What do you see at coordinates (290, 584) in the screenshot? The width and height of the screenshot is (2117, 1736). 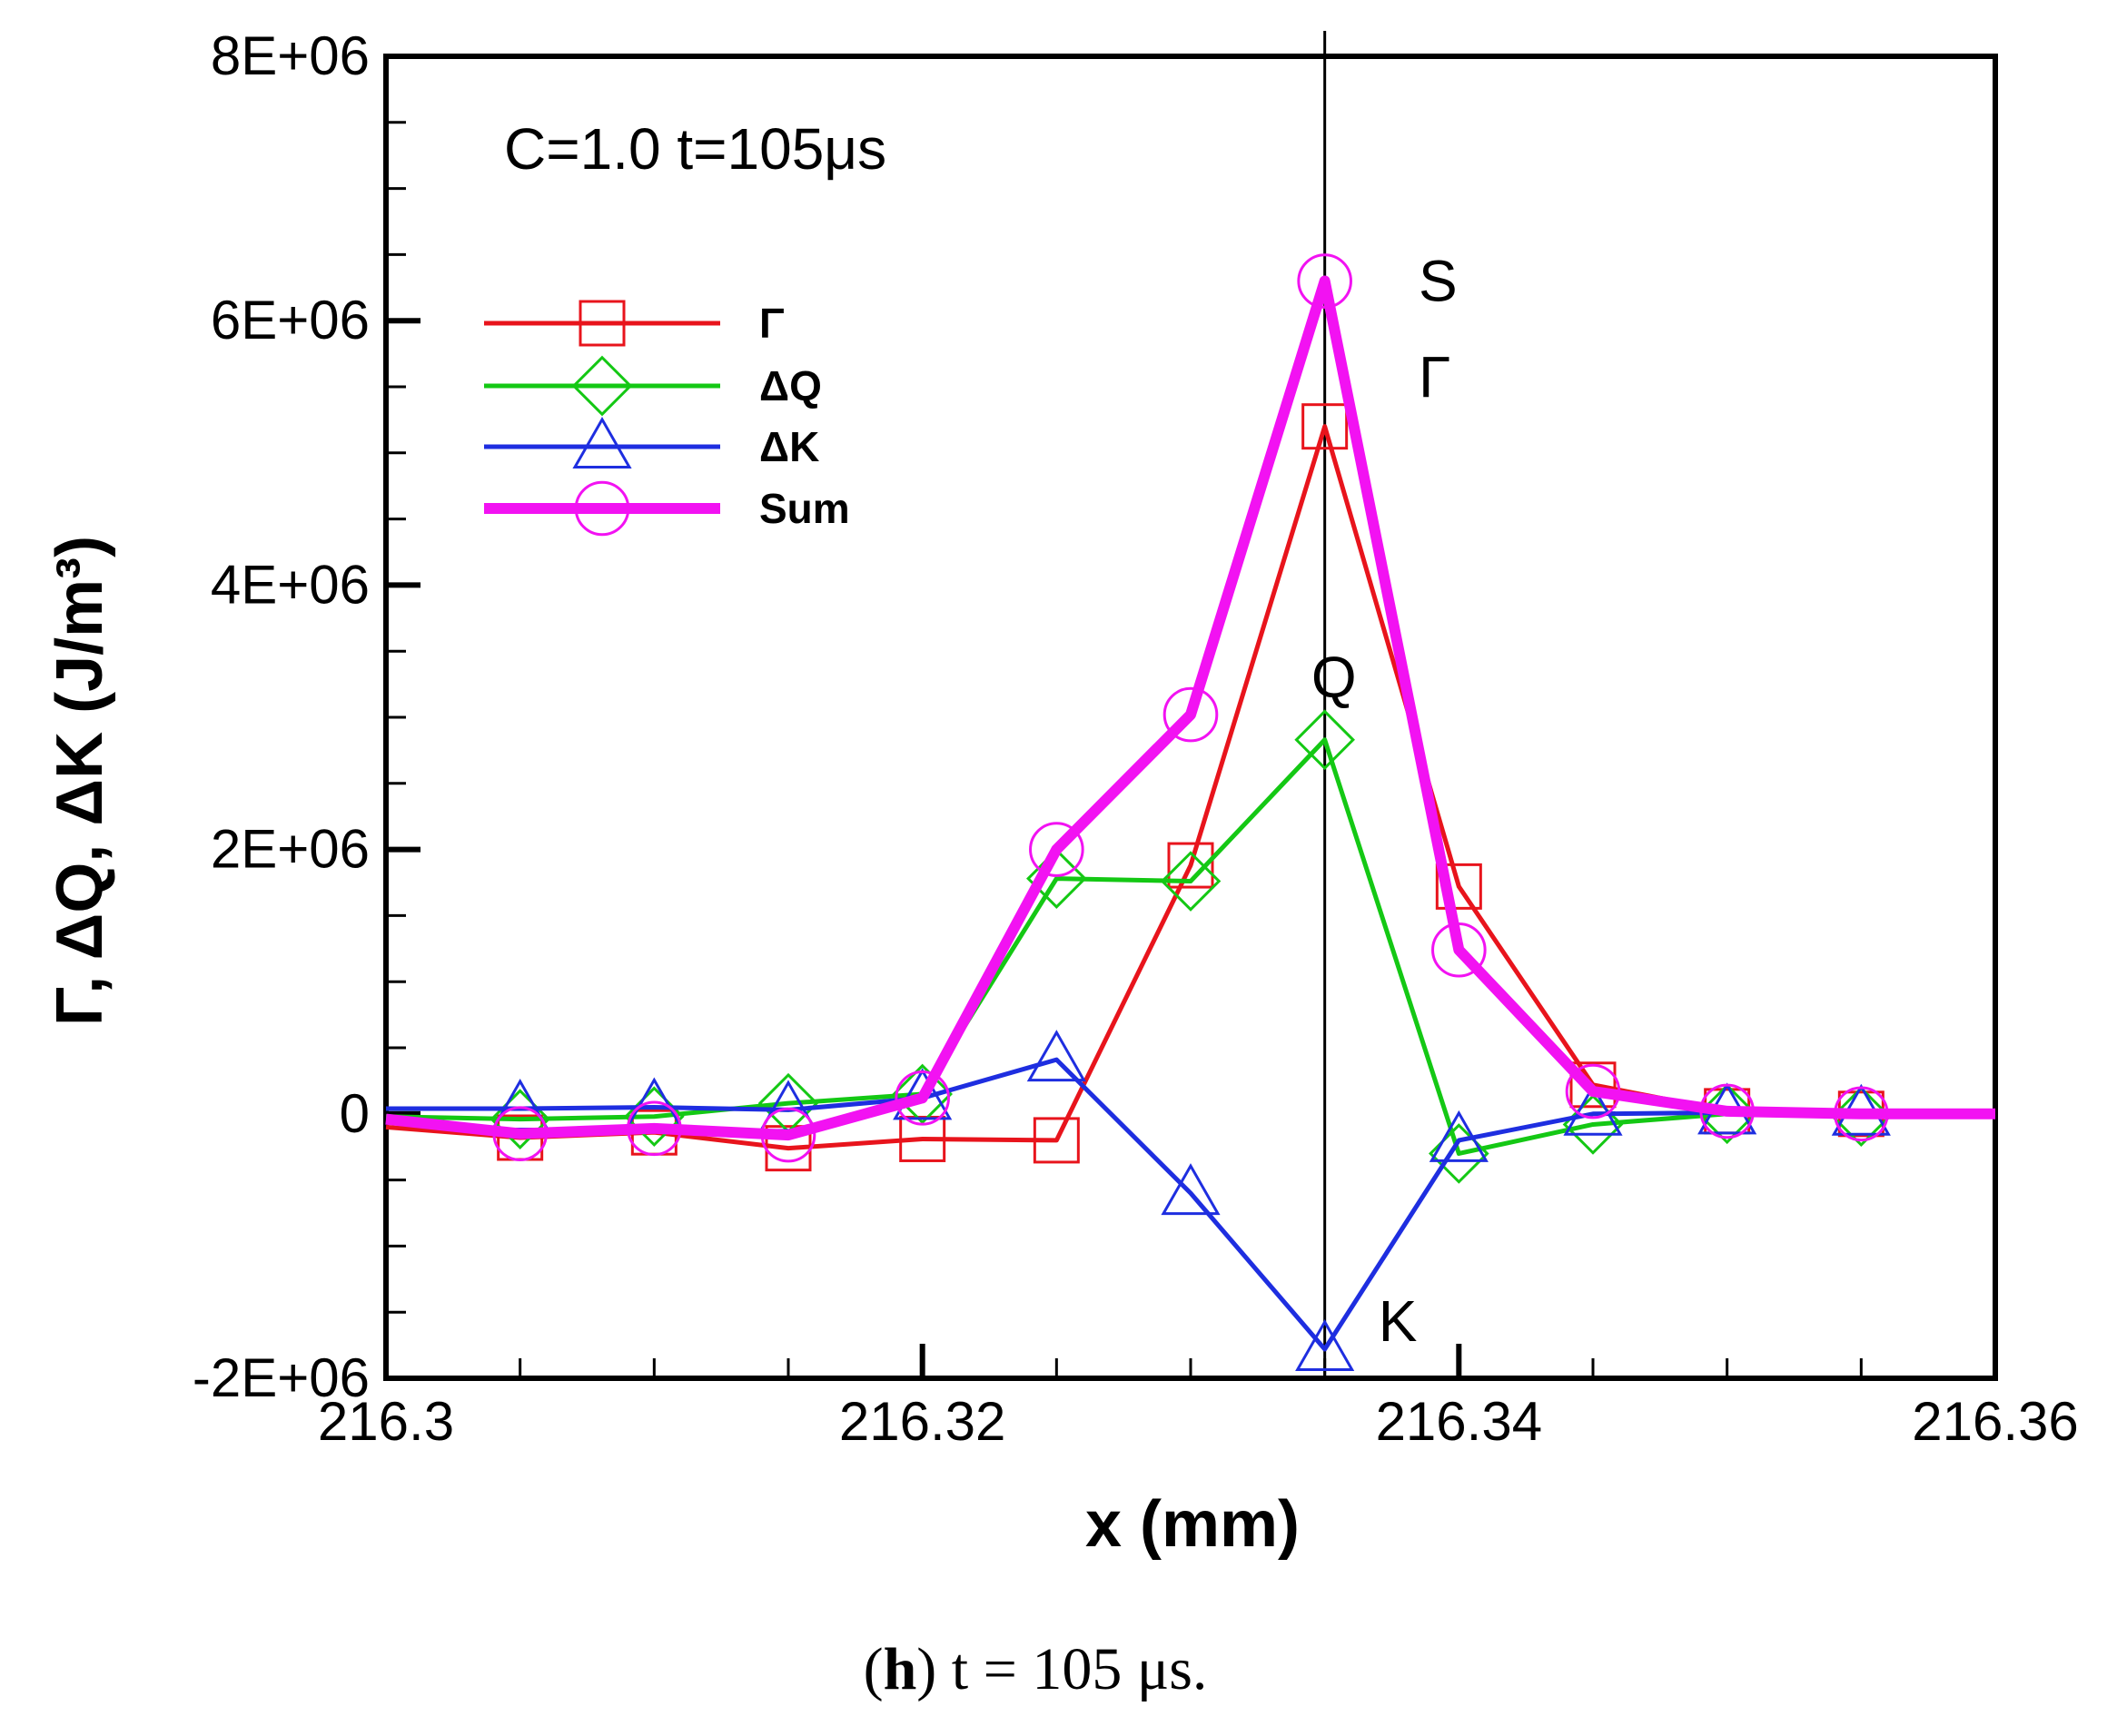 I see `y-tick-label: 4E+06` at bounding box center [290, 584].